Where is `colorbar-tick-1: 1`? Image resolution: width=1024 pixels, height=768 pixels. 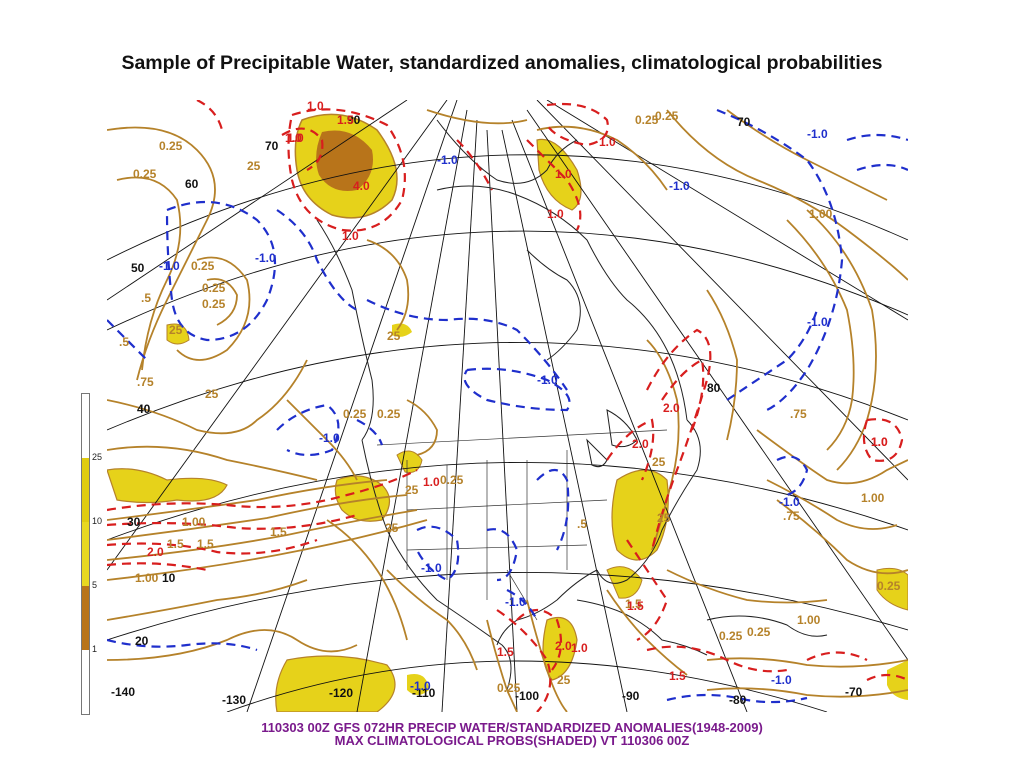
colorbar-tick-1: 1 is located at coordinates (95, 649).